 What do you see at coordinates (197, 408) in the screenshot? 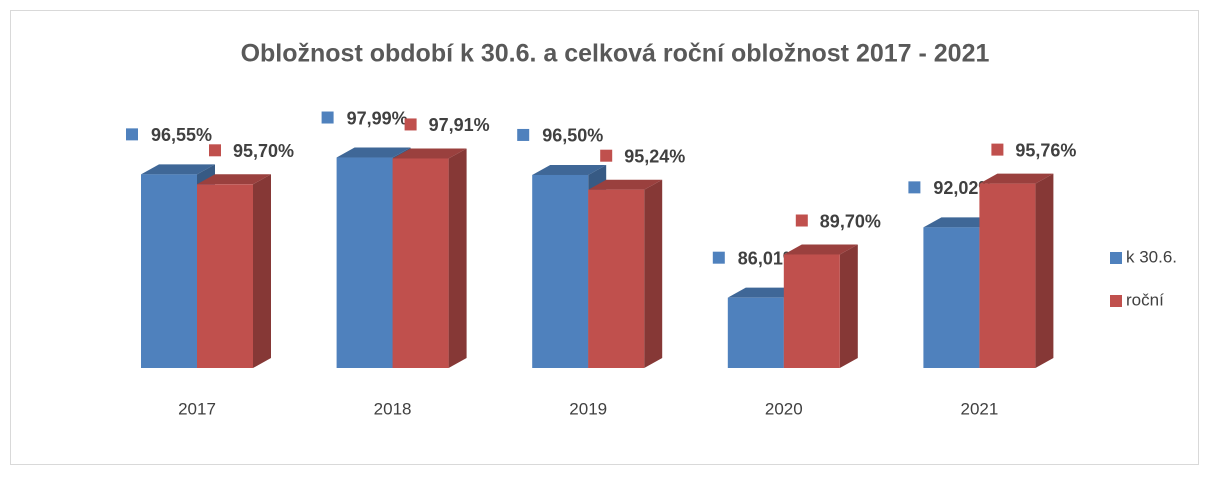
I see `x-tick-label: 2017` at bounding box center [197, 408].